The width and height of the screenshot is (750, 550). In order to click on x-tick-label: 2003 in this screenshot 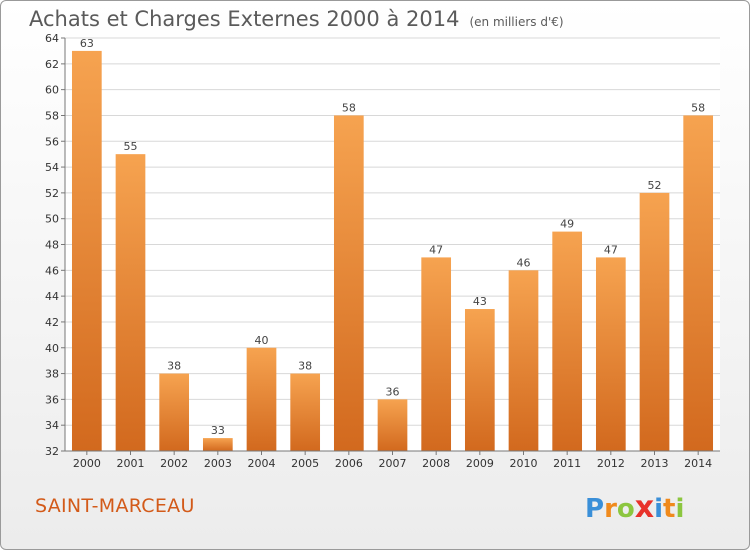, I will do `click(218, 463)`.